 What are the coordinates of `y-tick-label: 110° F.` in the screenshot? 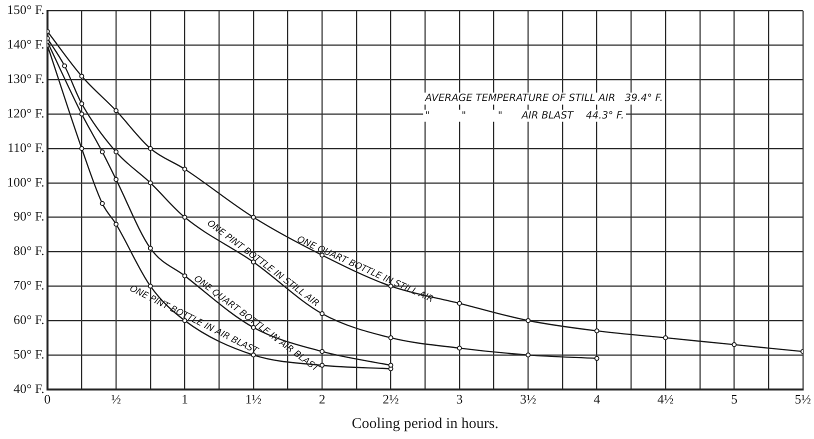 It's located at (25, 147).